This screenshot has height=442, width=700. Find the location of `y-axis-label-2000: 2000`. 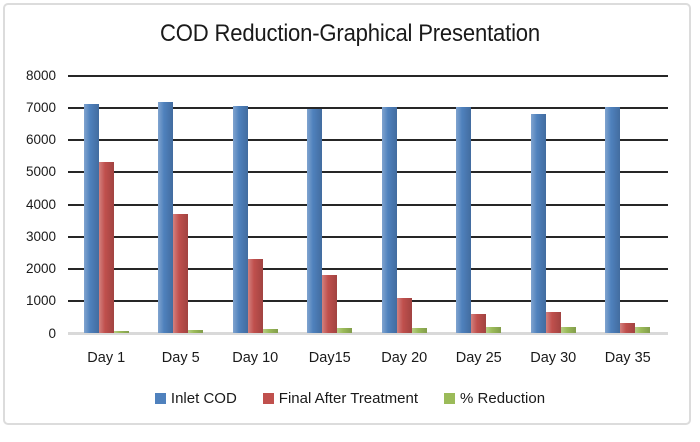

y-axis-label-2000: 2000 is located at coordinates (40, 268).